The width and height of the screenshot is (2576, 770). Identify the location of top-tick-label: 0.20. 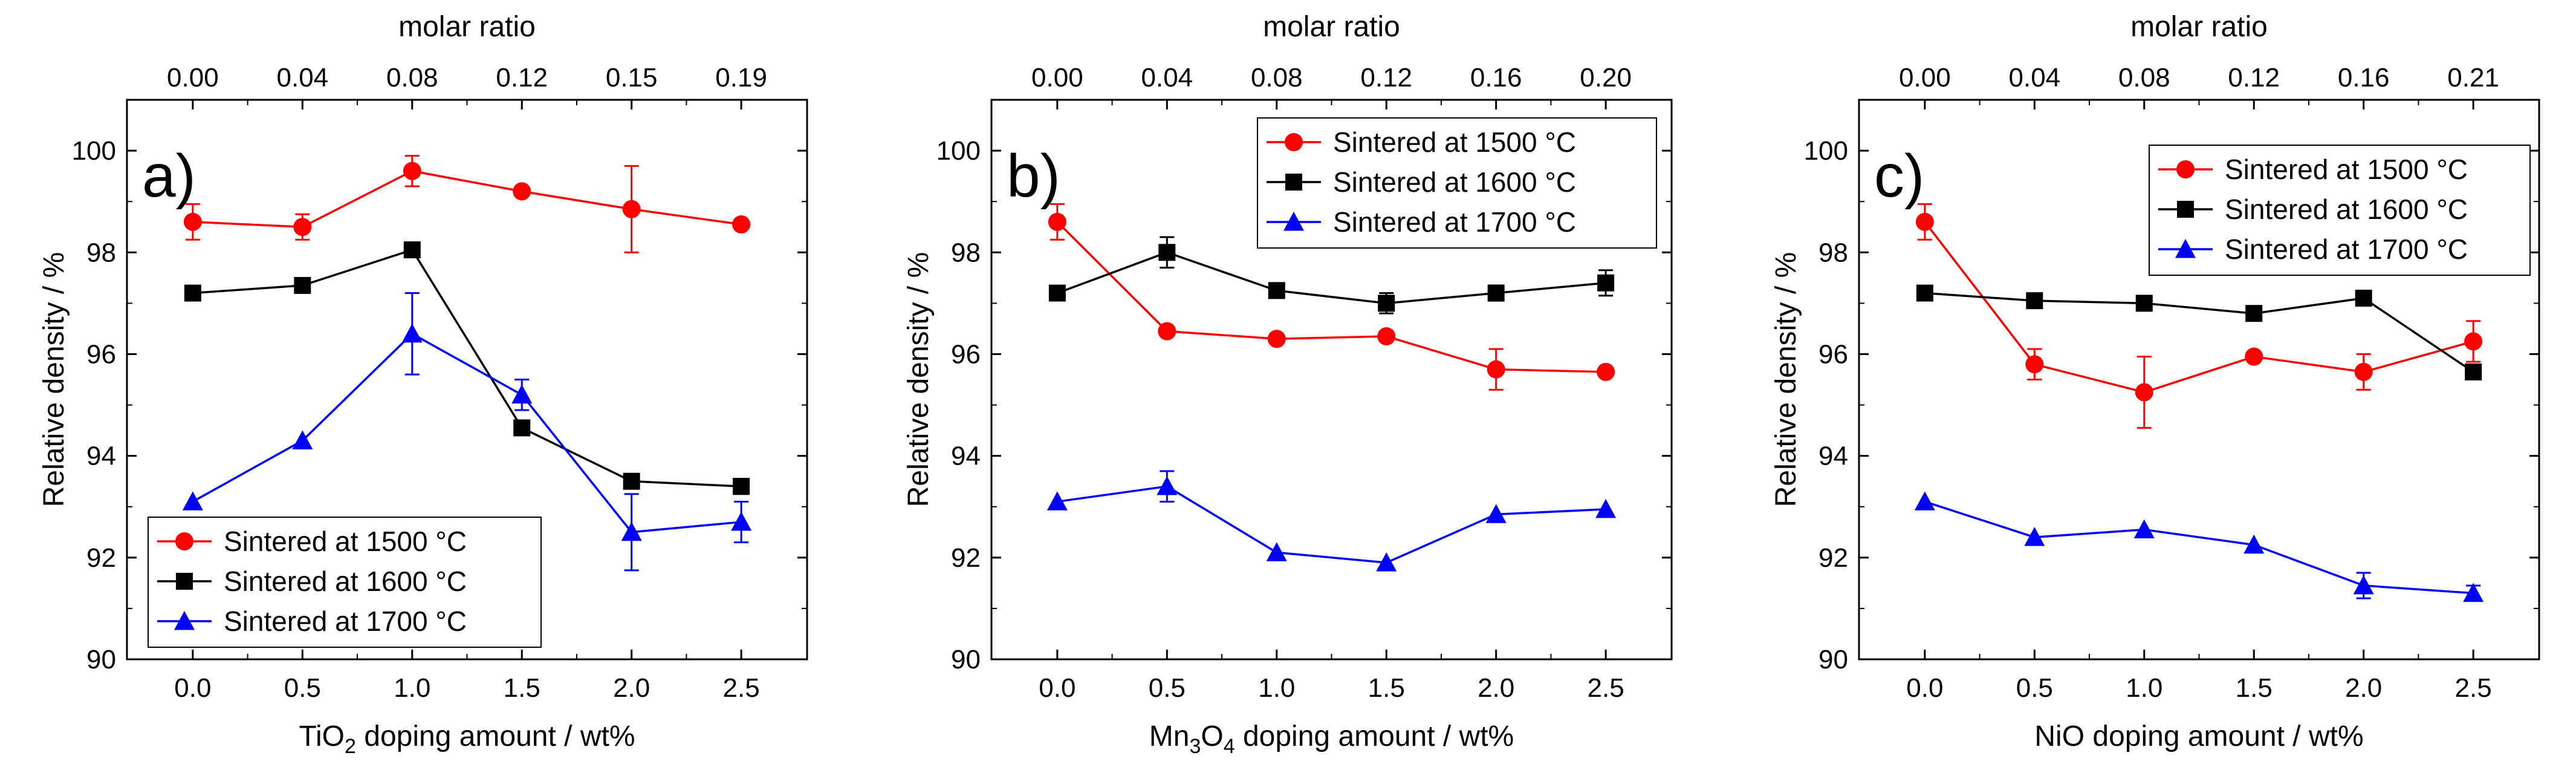
(1606, 78).